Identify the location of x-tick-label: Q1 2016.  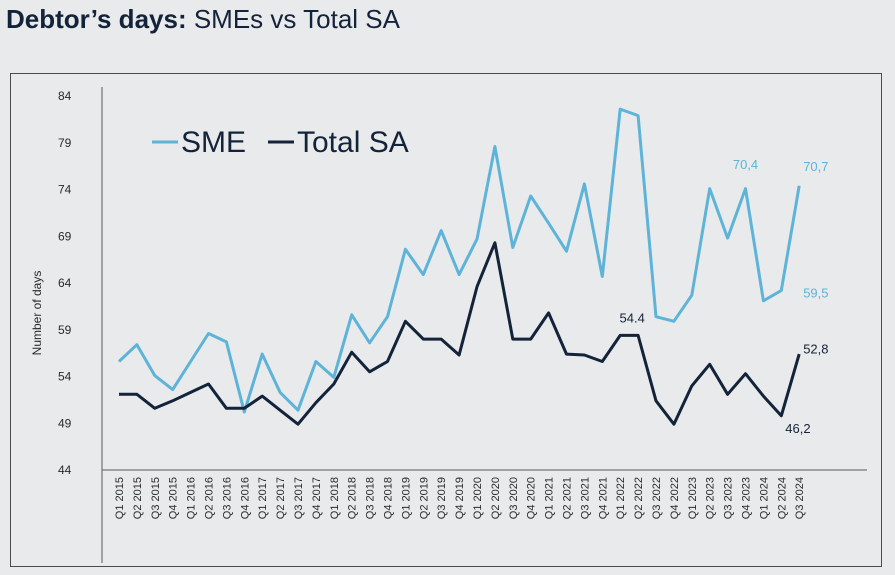
(192, 498).